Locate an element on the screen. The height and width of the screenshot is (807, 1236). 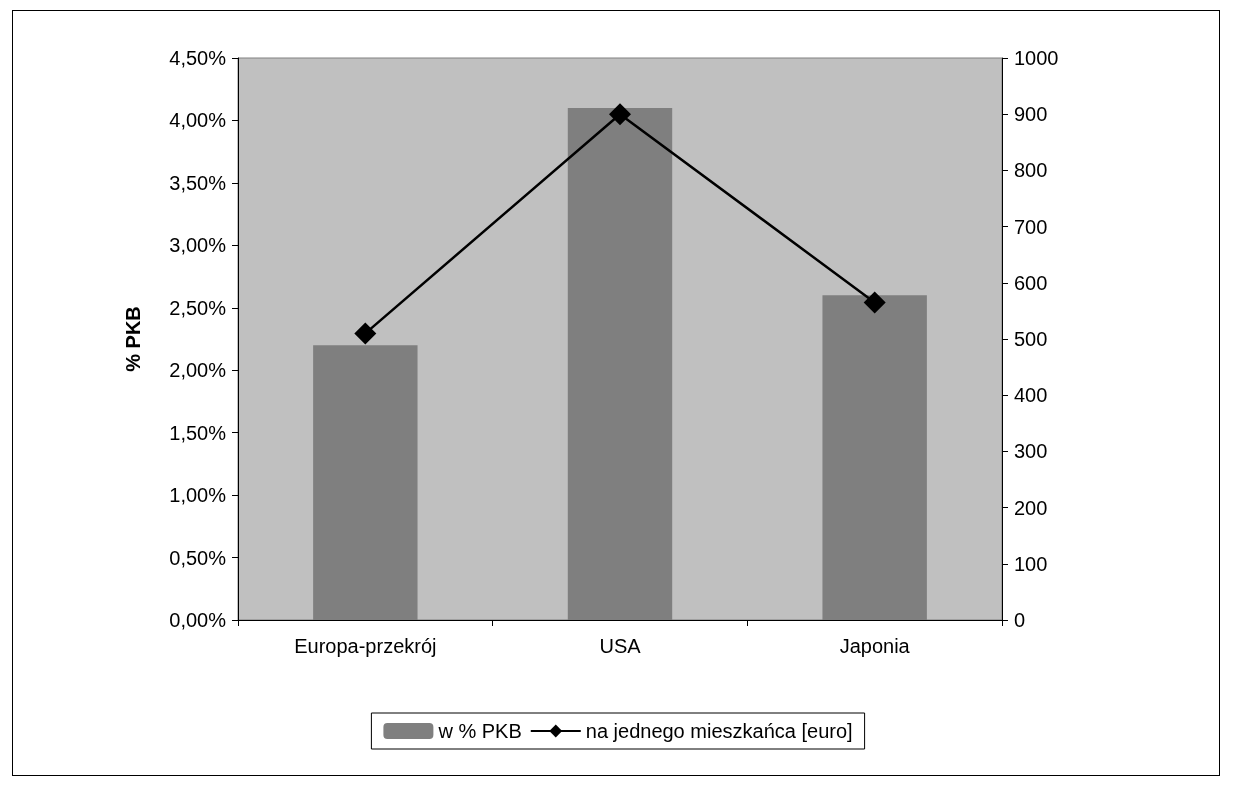
y2-tick-label: 0 is located at coordinates (1020, 620).